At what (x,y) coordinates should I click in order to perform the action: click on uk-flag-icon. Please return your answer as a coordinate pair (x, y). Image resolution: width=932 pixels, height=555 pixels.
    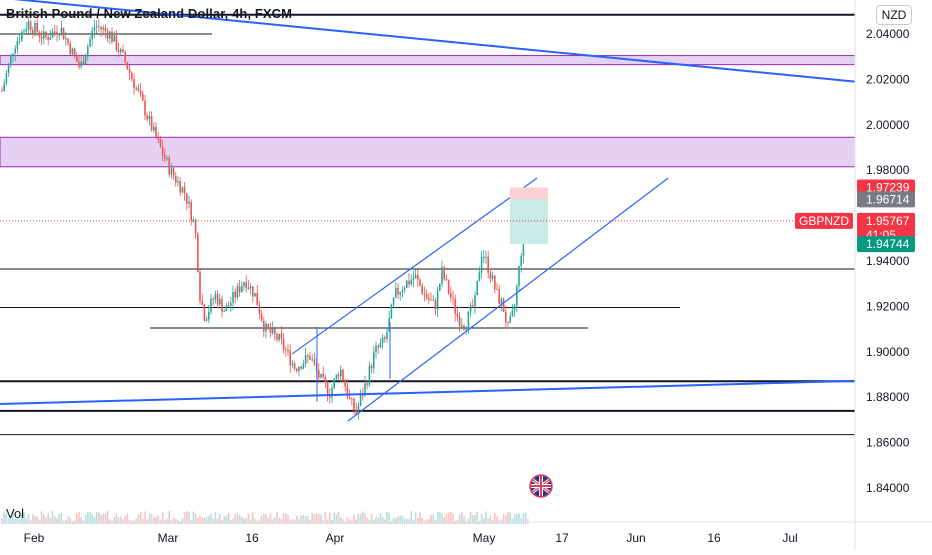
    Looking at the image, I should click on (541, 486).